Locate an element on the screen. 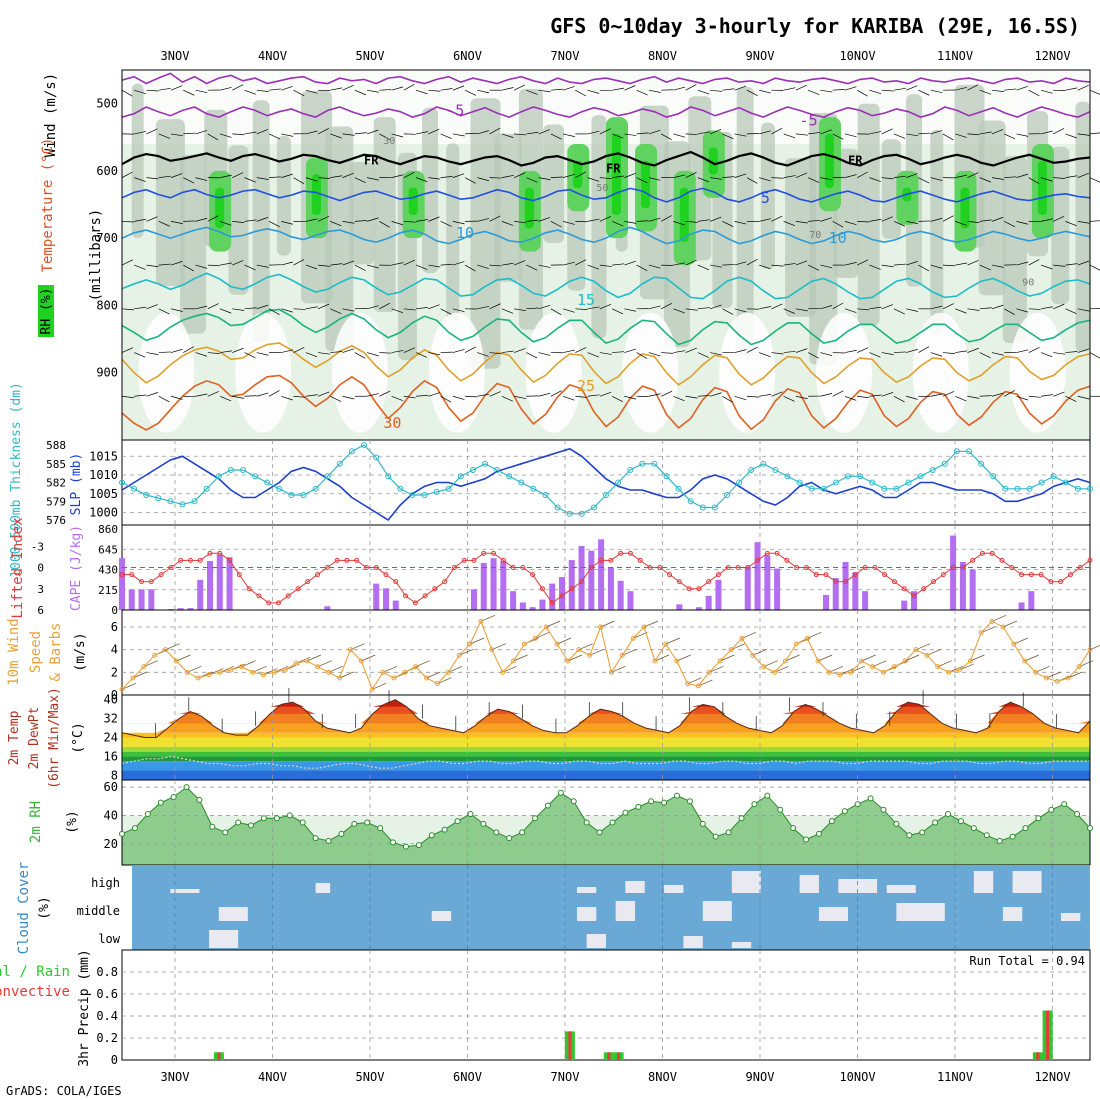  pressure-tick: 500 is located at coordinates (107, 104).